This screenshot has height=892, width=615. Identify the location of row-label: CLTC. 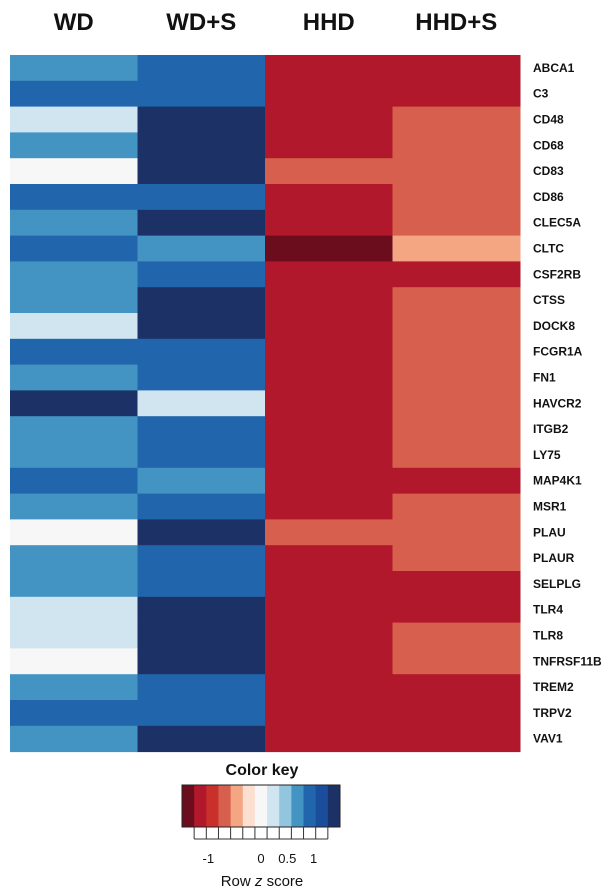
(548, 249).